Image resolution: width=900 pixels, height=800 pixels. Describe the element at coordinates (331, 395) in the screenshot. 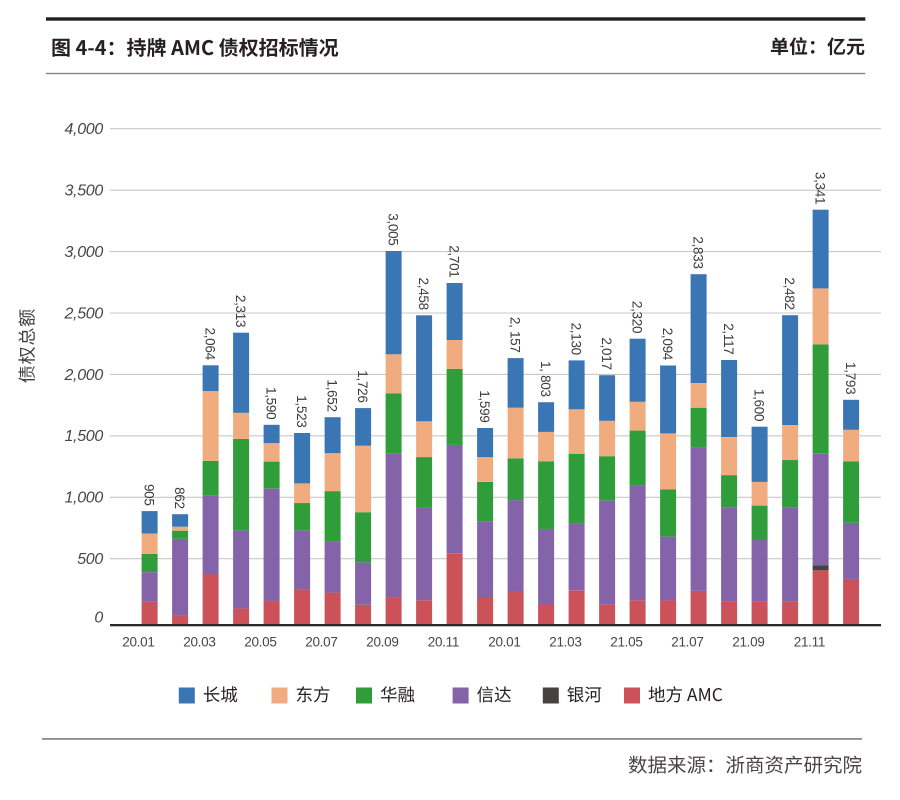

I see `svg-text: 1,652` at that location.